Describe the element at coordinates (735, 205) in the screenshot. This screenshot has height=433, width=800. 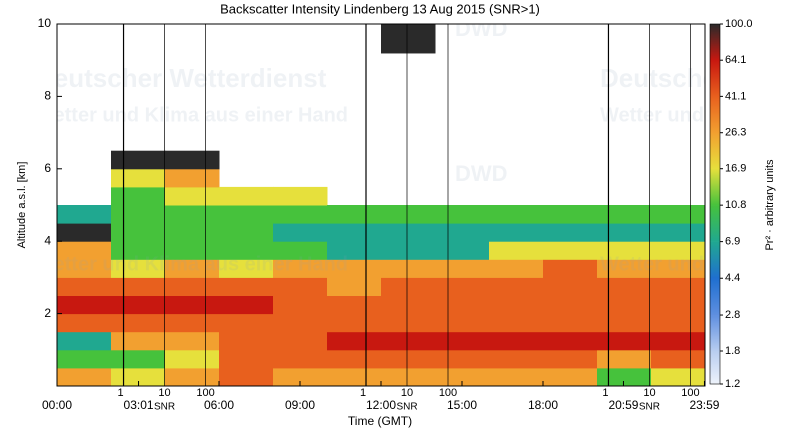
I see `colorbar-tick-label: 10.8` at that location.